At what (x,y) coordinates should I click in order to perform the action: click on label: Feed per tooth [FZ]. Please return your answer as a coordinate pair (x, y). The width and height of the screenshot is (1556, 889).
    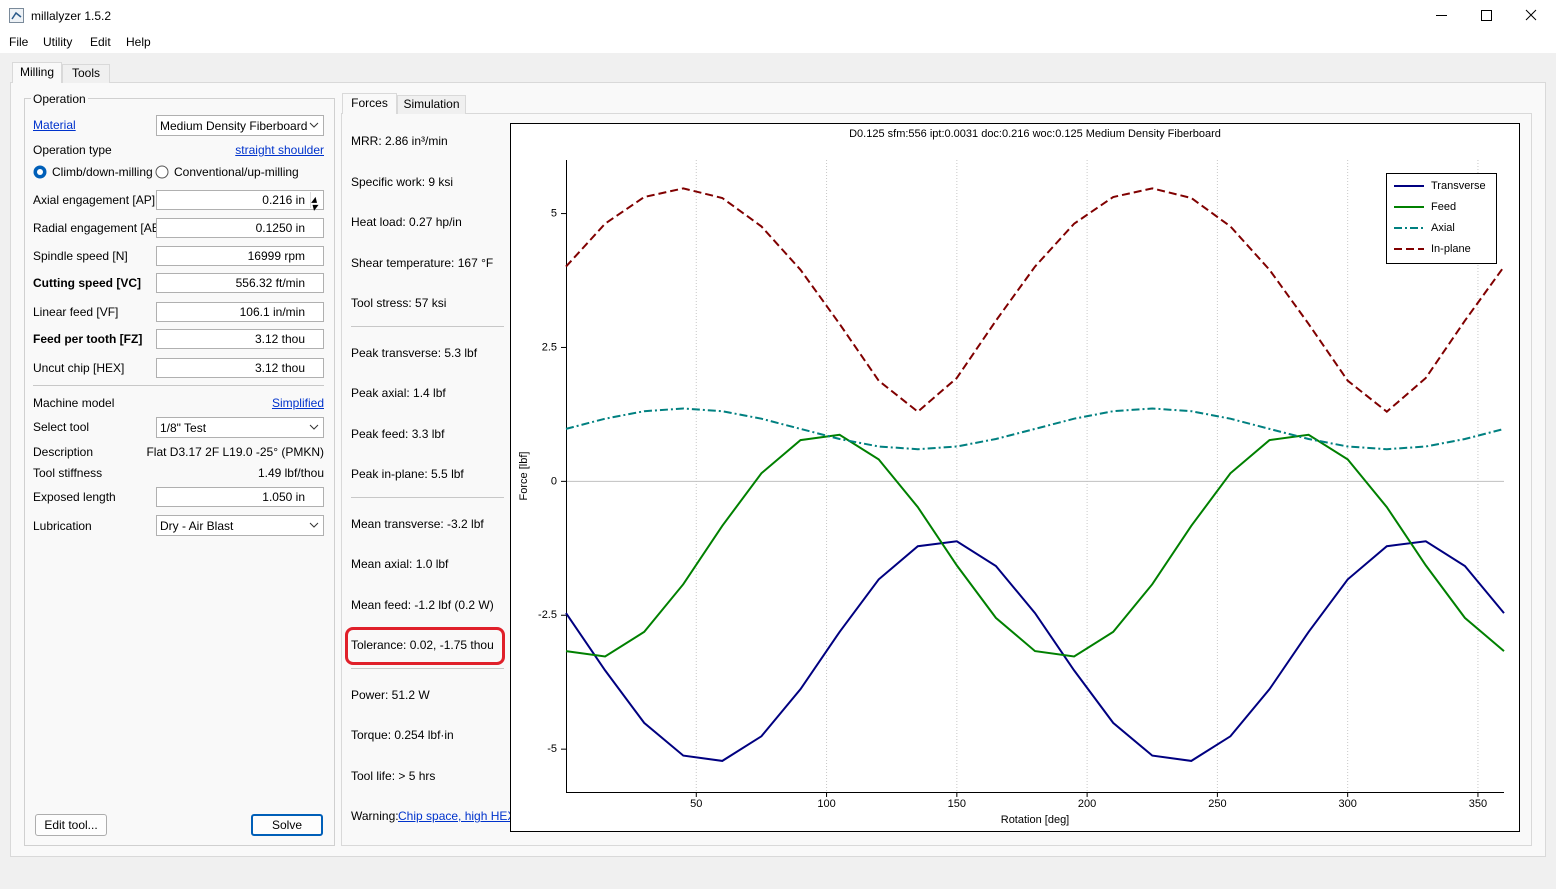
    Looking at the image, I should click on (88, 339).